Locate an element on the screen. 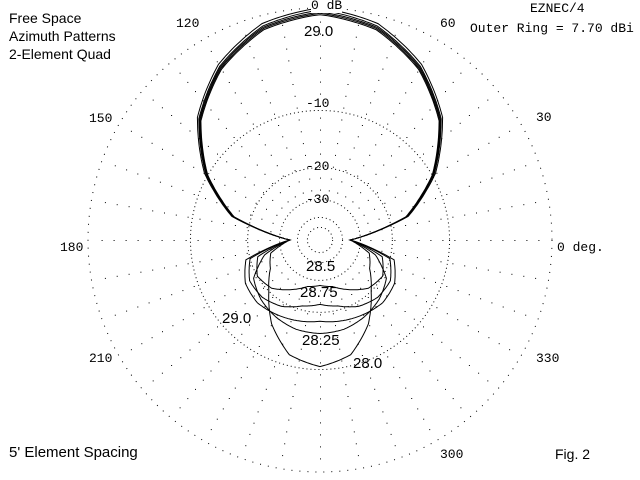  program-name: EZNEC/4 is located at coordinates (557, 8).